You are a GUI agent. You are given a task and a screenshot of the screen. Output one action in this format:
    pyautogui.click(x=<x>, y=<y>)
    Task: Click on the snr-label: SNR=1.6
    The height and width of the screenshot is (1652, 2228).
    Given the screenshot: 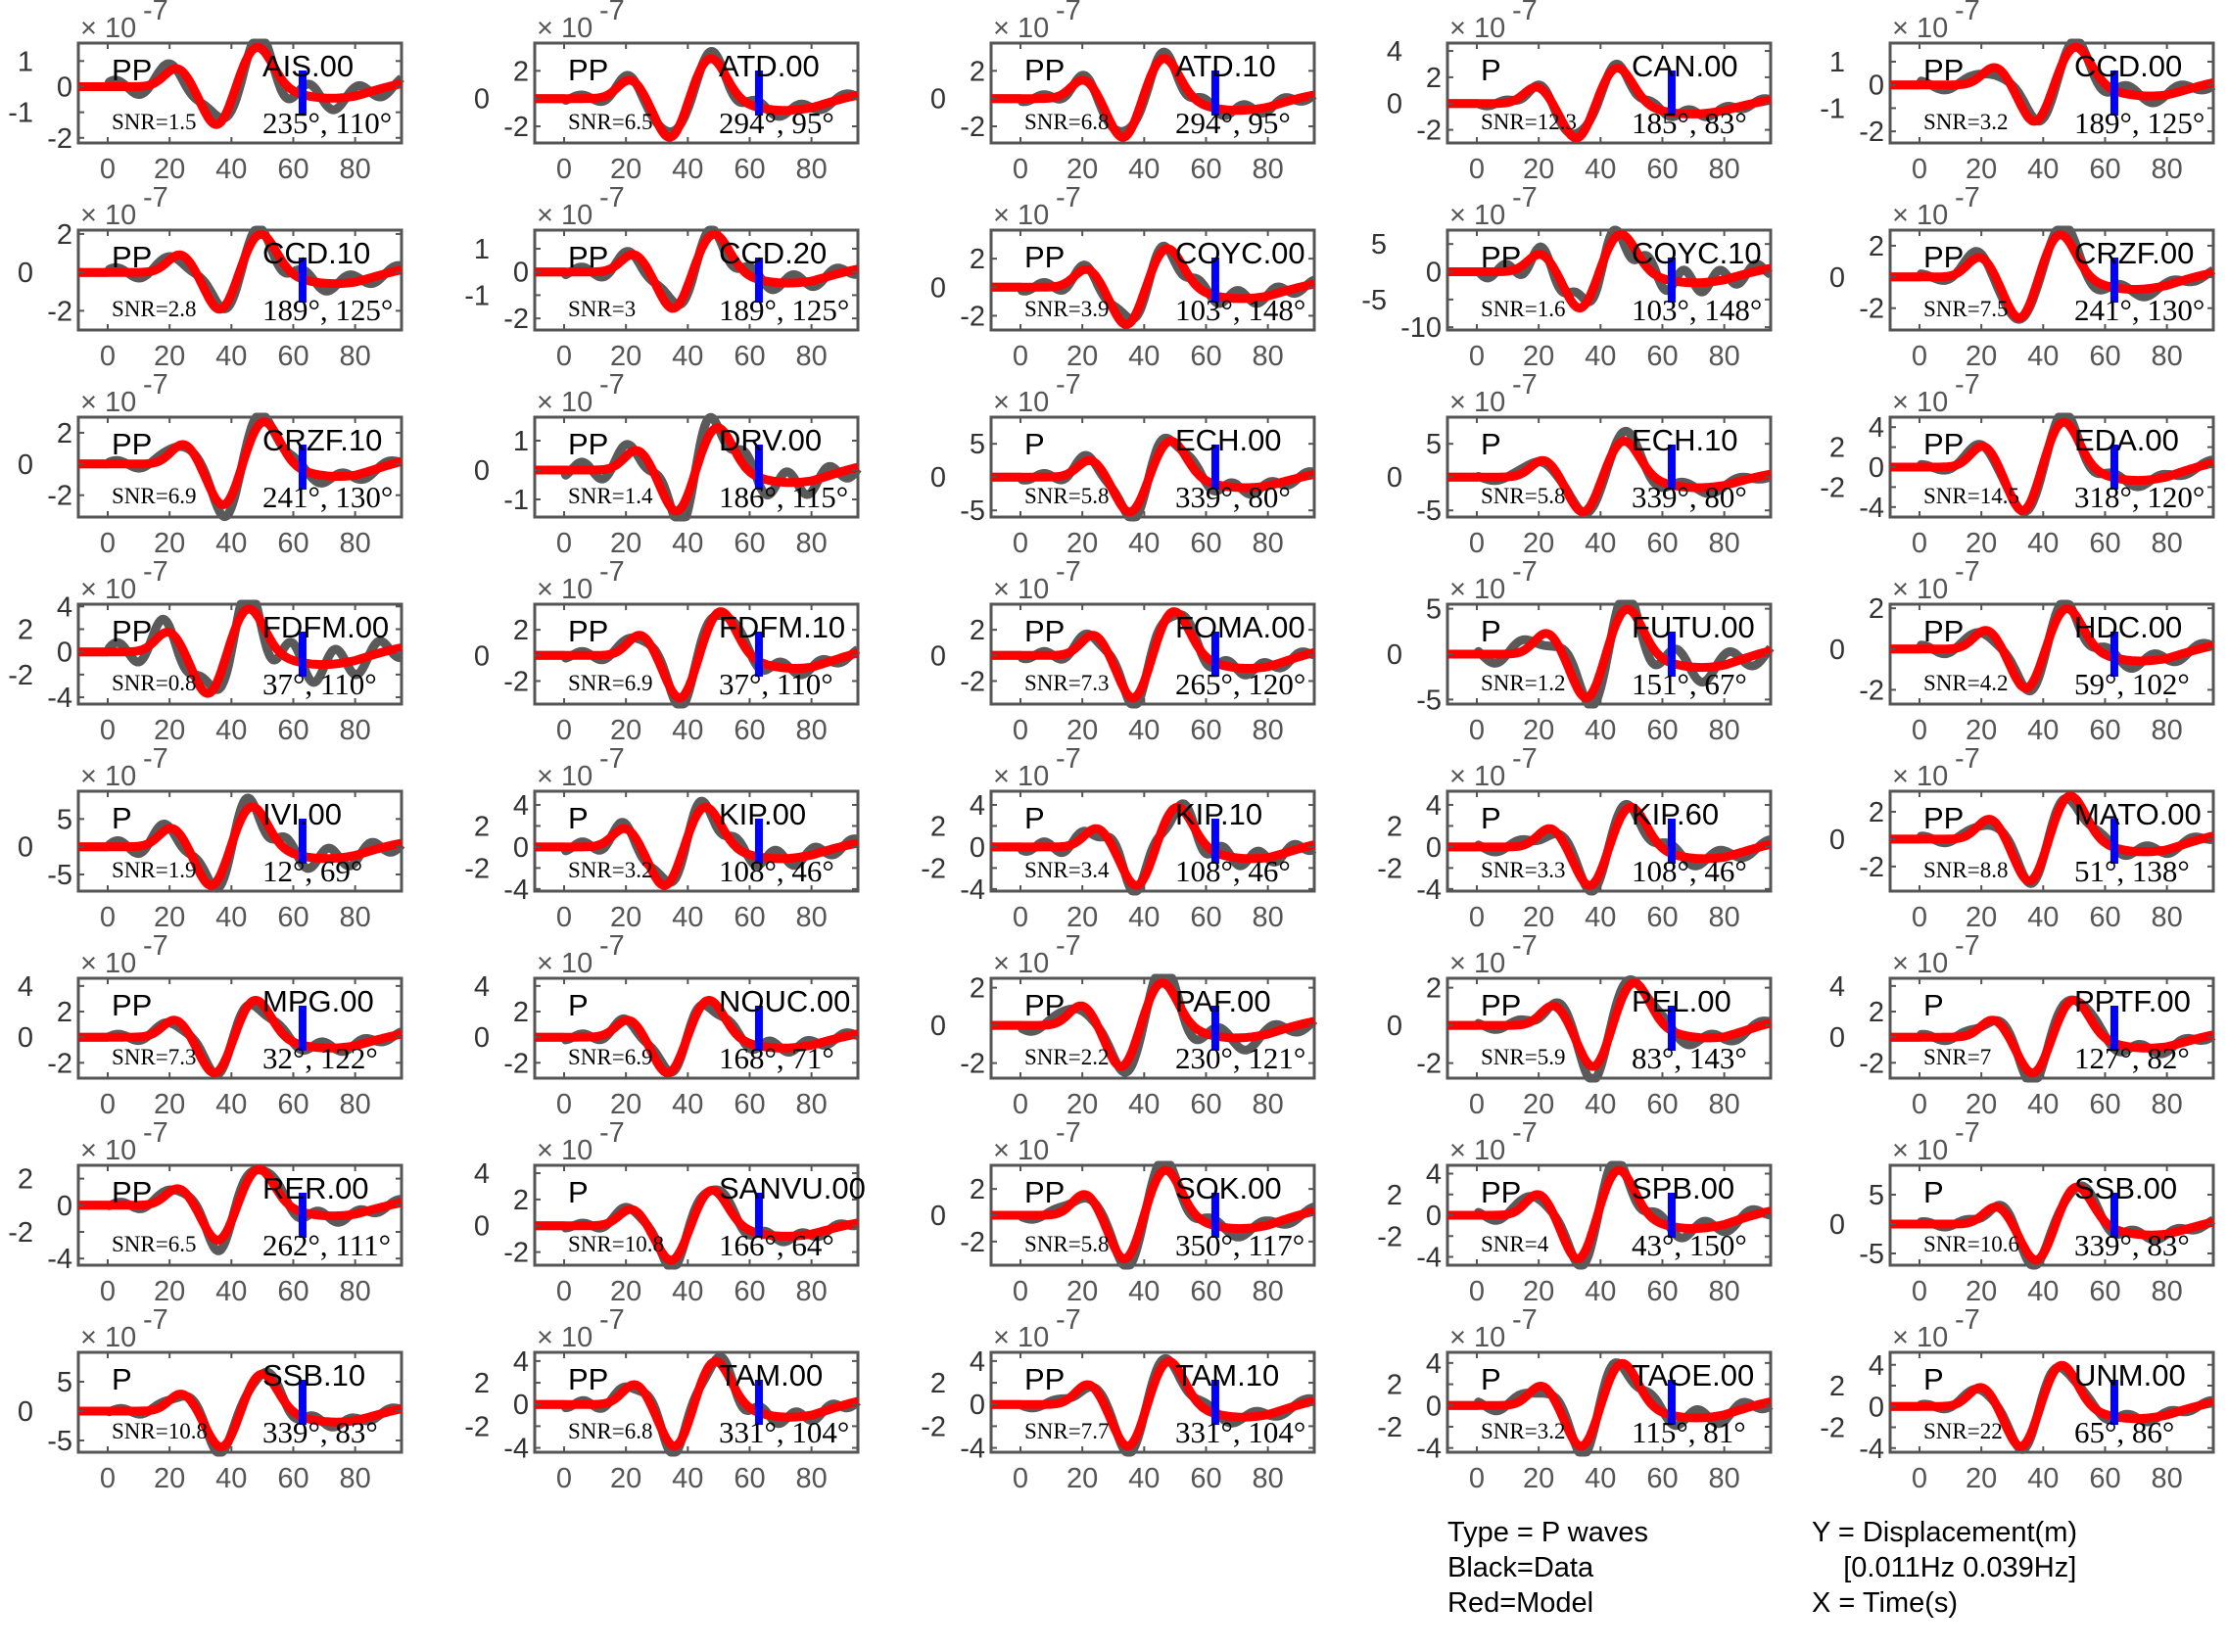 What is the action you would take?
    pyautogui.click(x=1523, y=309)
    